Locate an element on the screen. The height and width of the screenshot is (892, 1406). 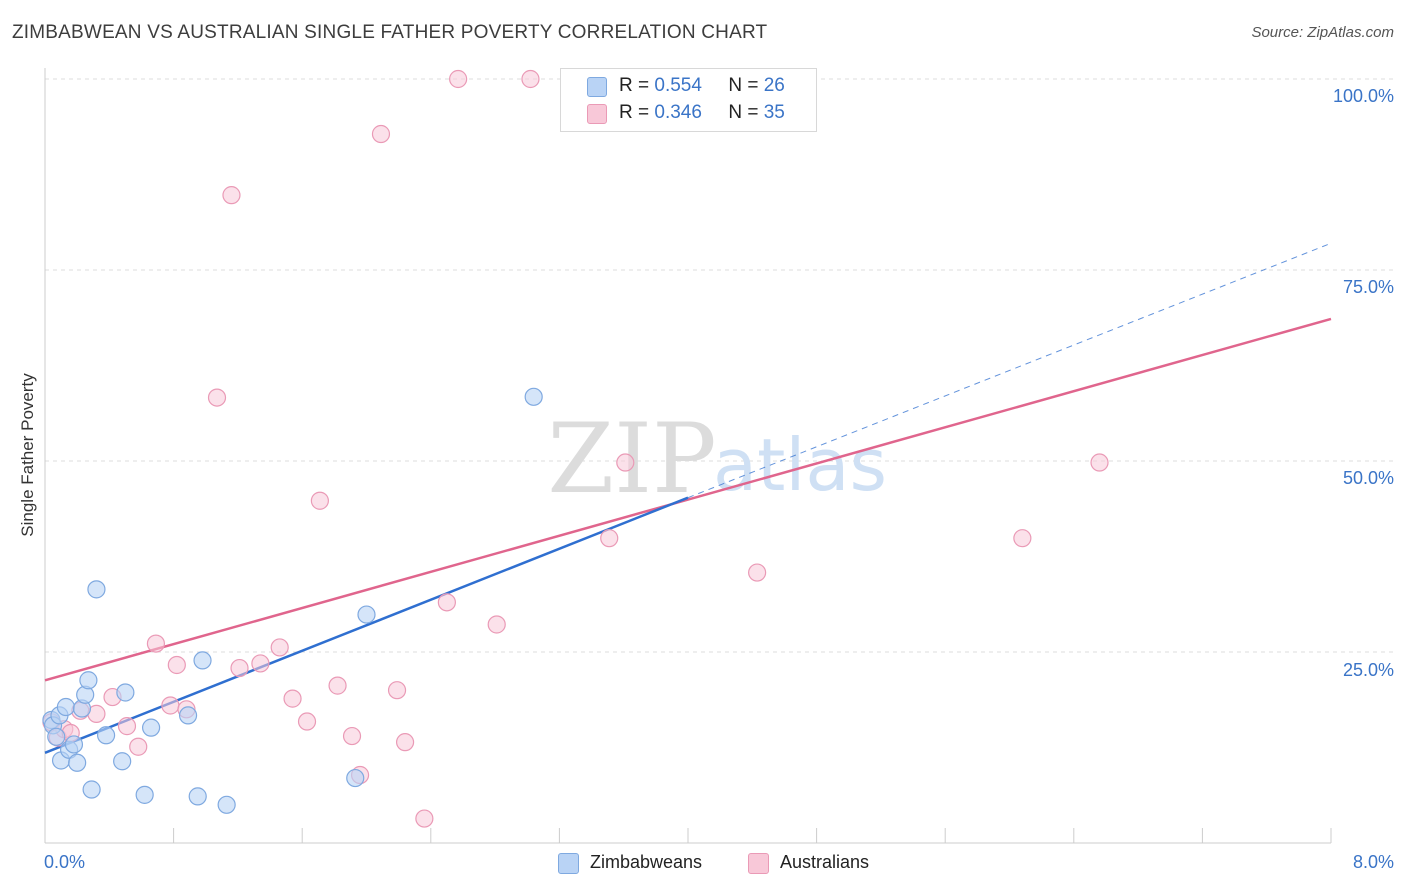
legend-swatch-blue is located at coordinates (597, 87).